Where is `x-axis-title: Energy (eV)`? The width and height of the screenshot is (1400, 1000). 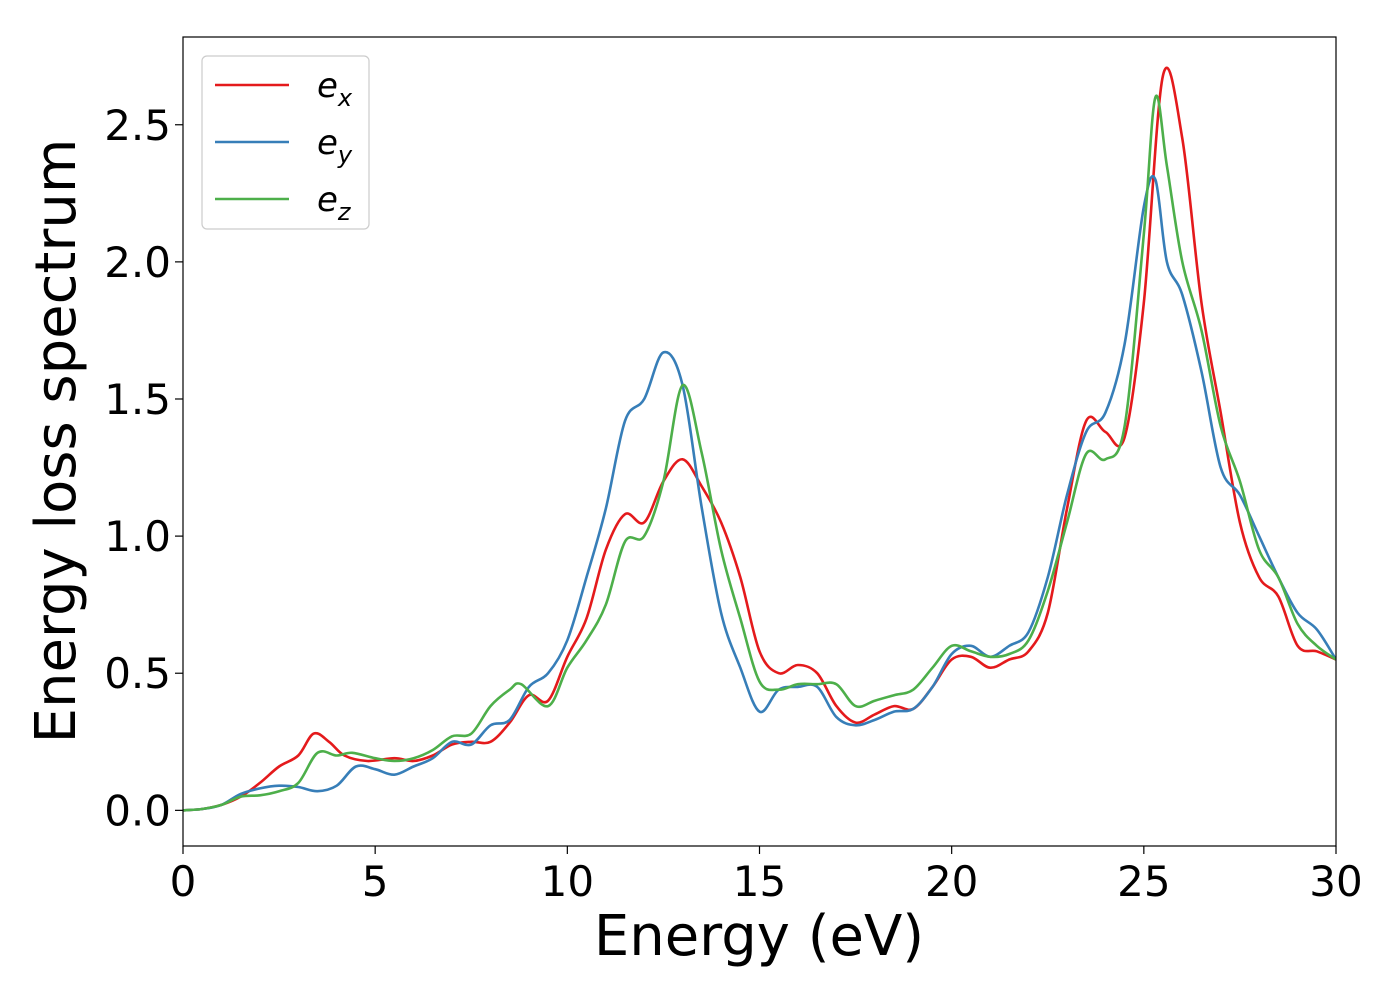 x-axis-title: Energy (eV) is located at coordinates (759, 936).